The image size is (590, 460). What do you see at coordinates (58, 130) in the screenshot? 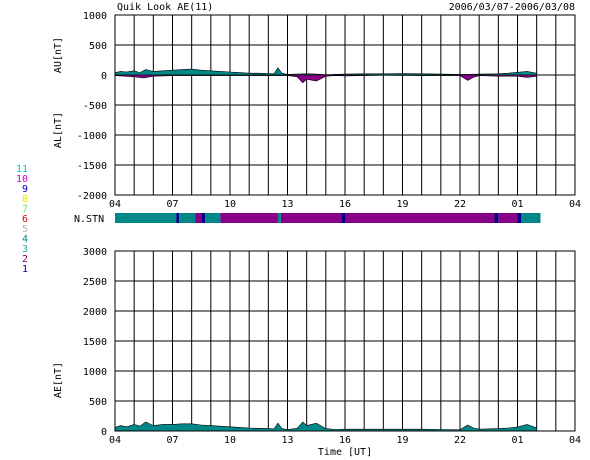
I see `al-ylabel: AL[nT]` at bounding box center [58, 130].